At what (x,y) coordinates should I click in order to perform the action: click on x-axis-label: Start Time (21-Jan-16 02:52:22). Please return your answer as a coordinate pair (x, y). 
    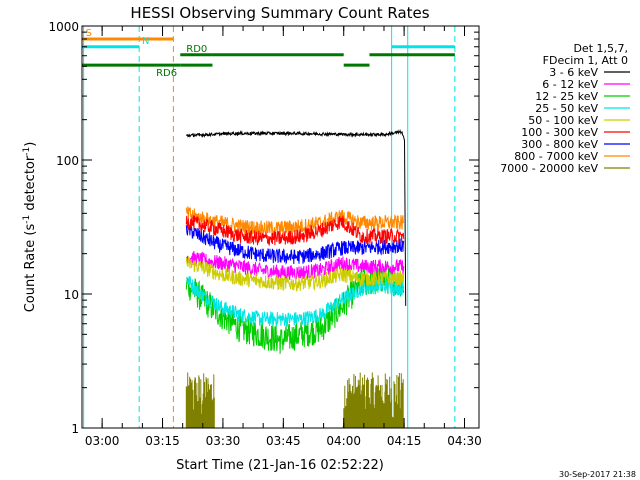
    Looking at the image, I should click on (280, 465).